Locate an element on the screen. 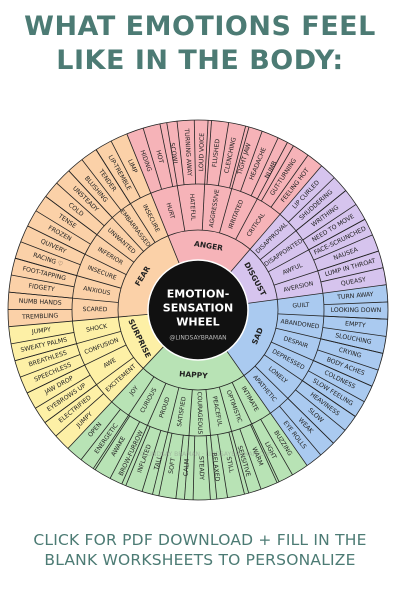 The height and width of the screenshot is (600, 400). emotion-sector-sad is located at coordinates (307, 375).